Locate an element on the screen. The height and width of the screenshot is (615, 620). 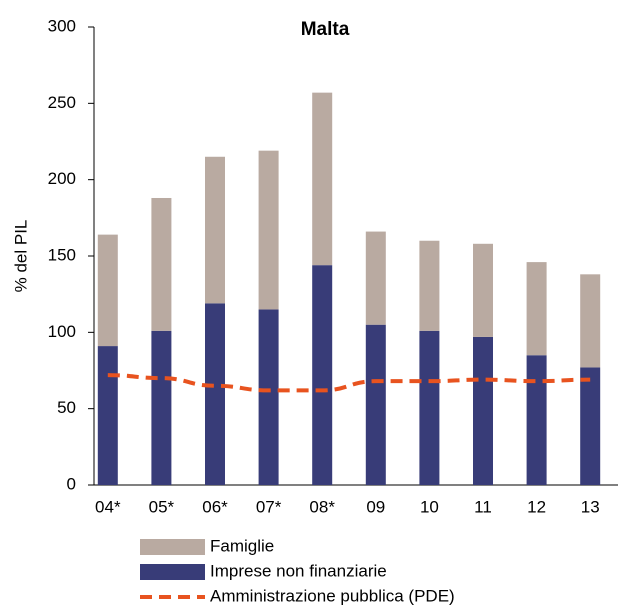
x-tick-label: 10 is located at coordinates (429, 506).